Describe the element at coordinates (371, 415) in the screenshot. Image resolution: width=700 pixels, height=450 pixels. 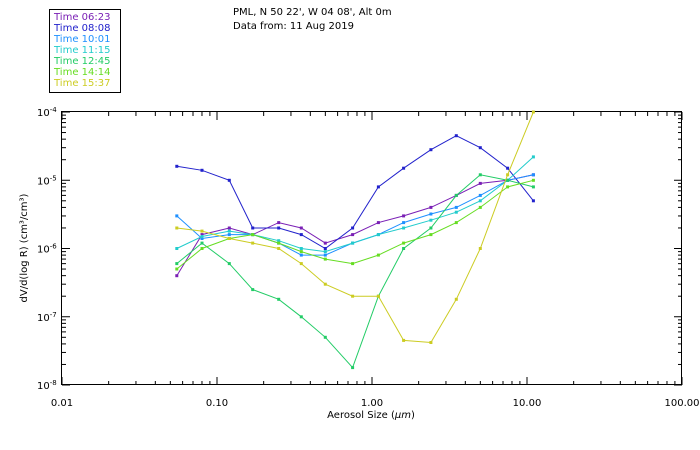
I see `x-axis-label: Aerosol Size (μm)` at that location.